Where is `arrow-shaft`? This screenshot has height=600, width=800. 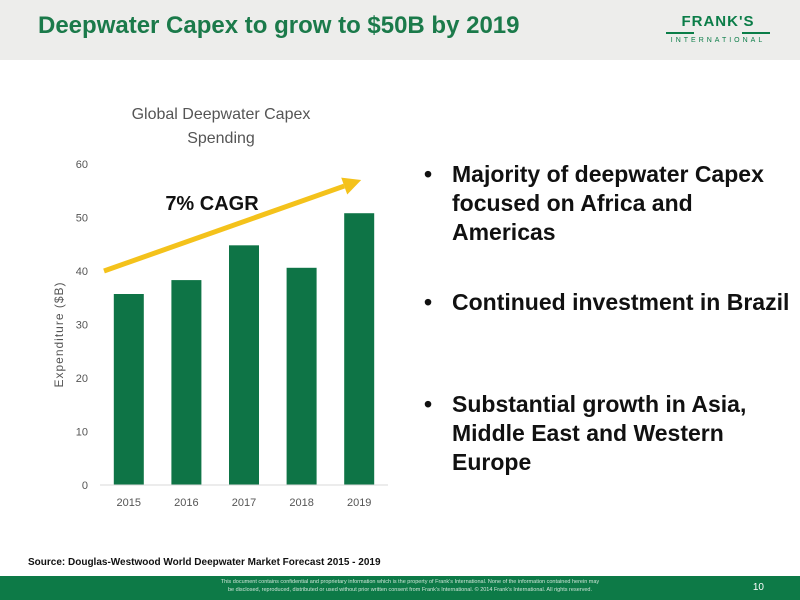 arrow-shaft is located at coordinates (224, 228).